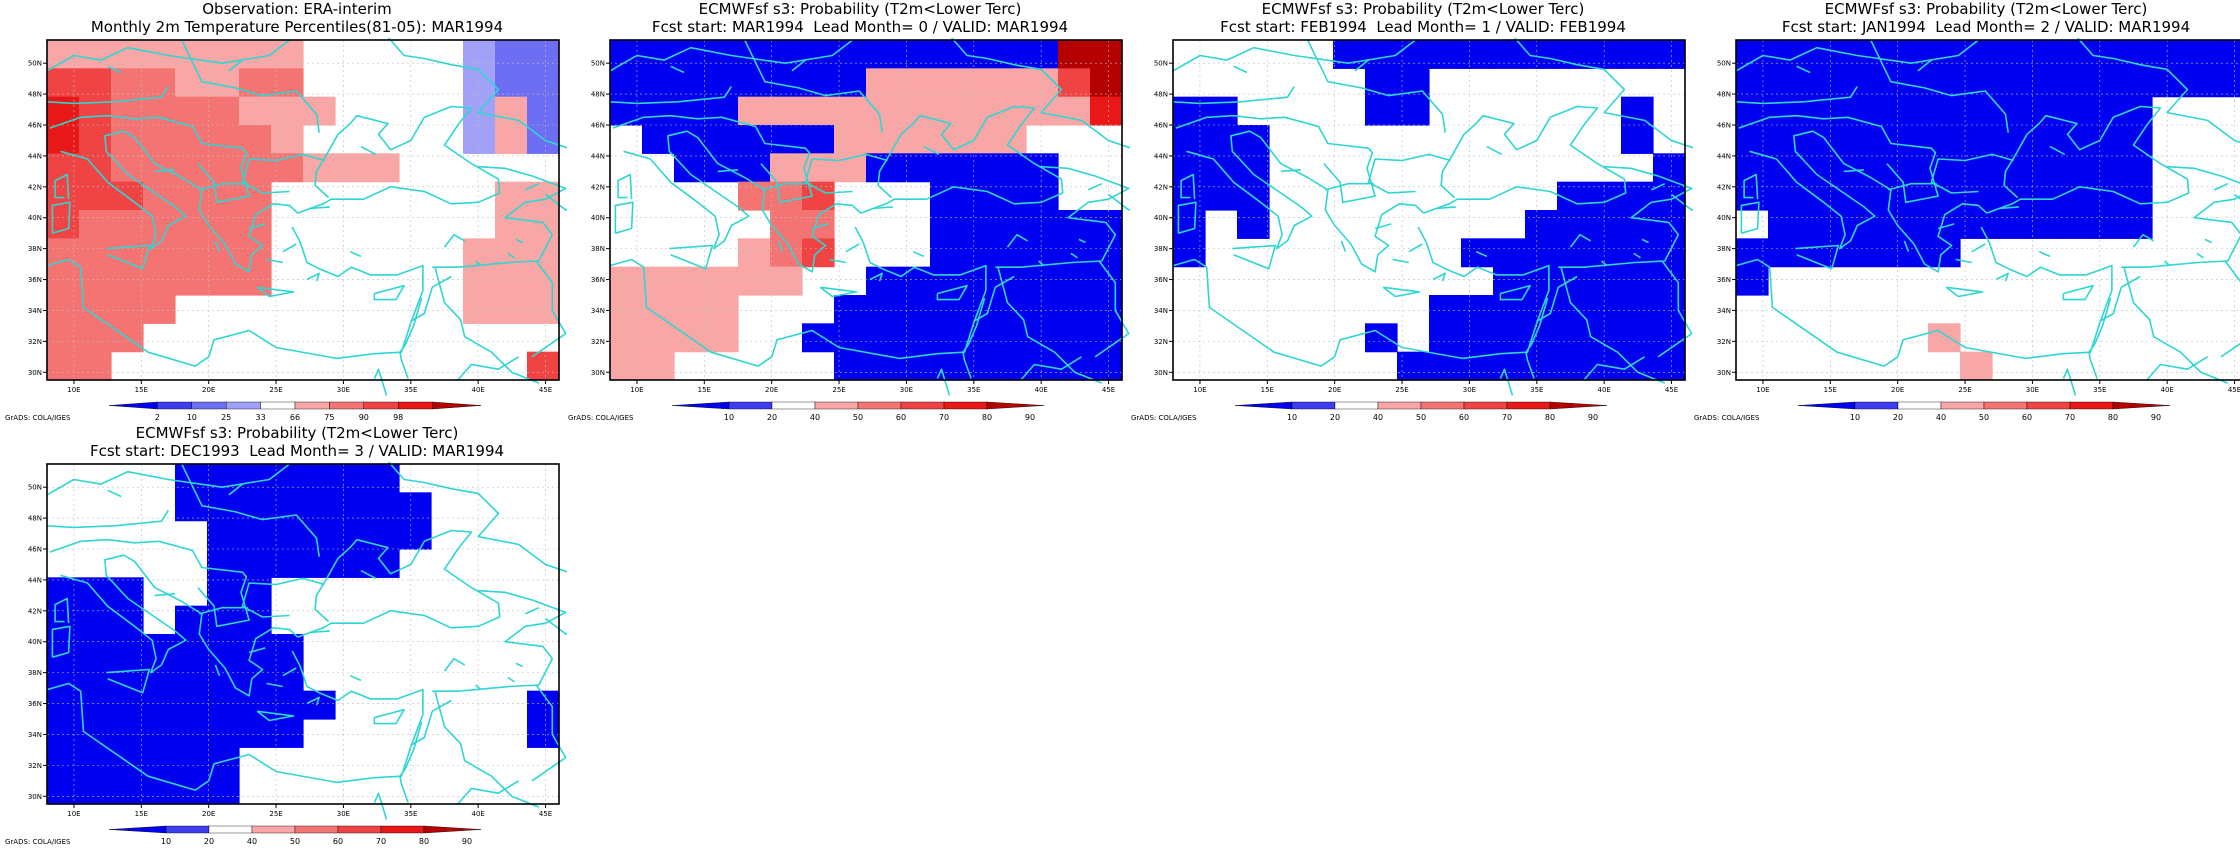 Image resolution: width=2240 pixels, height=848 pixels. What do you see at coordinates (1423, 9) in the screenshot?
I see `panel-title: ECMWFsf s3: Probability (T2m<Lower Terc)` at bounding box center [1423, 9].